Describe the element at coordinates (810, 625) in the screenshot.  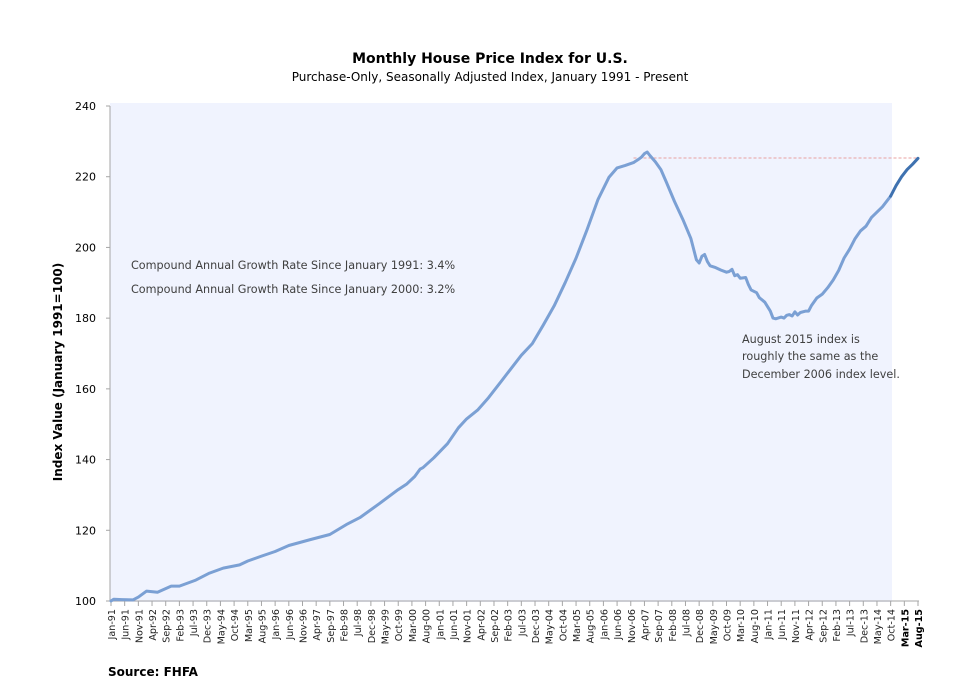
I see `x-tick-label: Apr-12` at that location.